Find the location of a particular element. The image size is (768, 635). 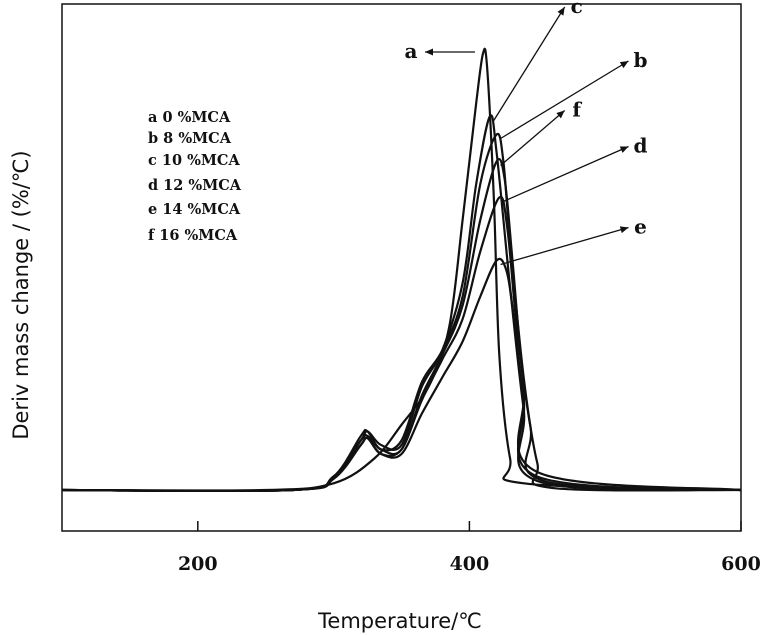

legend-entry-c: c 10 %MCA is located at coordinates (194, 160).